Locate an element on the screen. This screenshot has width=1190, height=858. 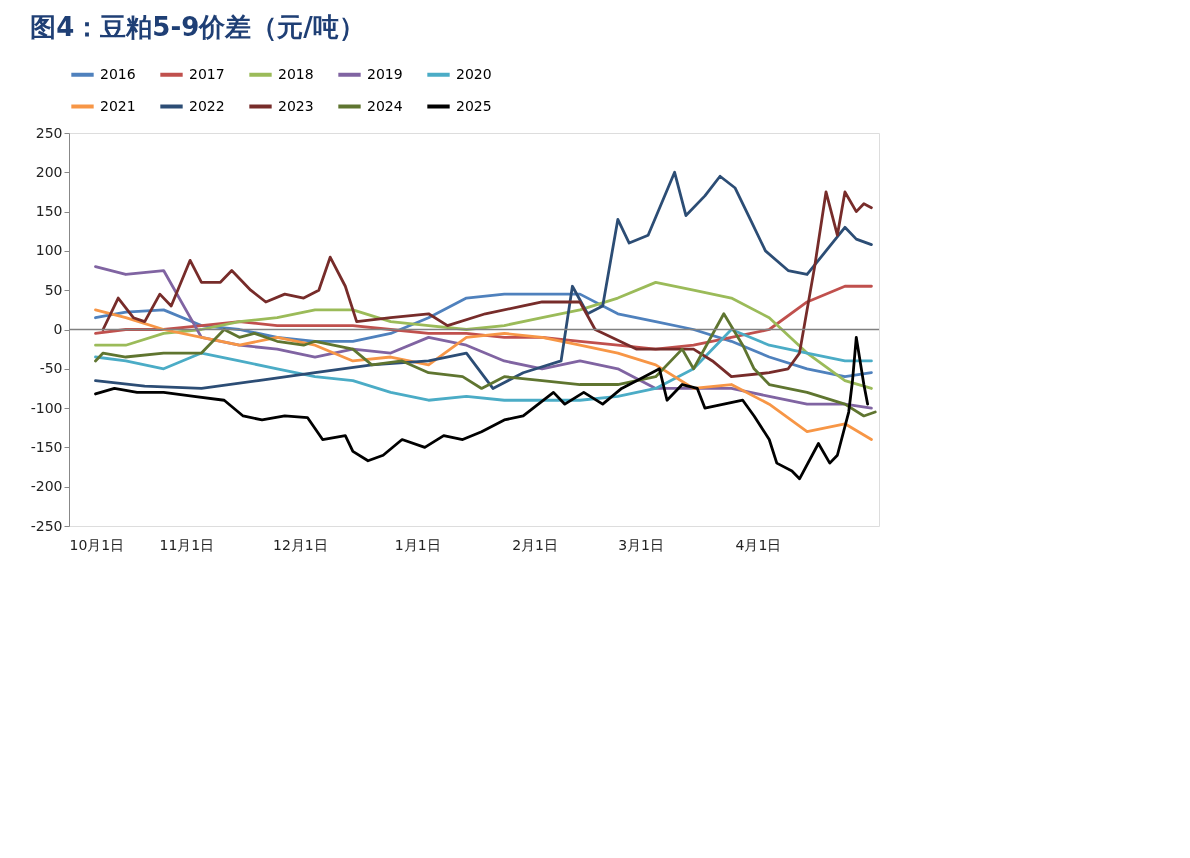
legend-label: 2024 is located at coordinates (385, 105).